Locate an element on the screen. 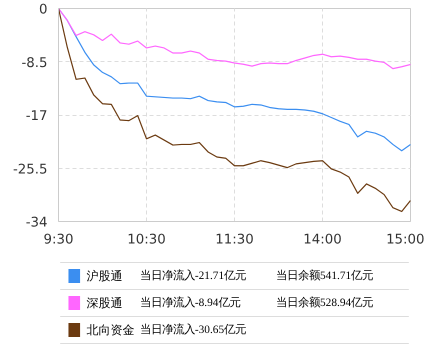  text: 当日余额528.94亿元 is located at coordinates (325, 302).